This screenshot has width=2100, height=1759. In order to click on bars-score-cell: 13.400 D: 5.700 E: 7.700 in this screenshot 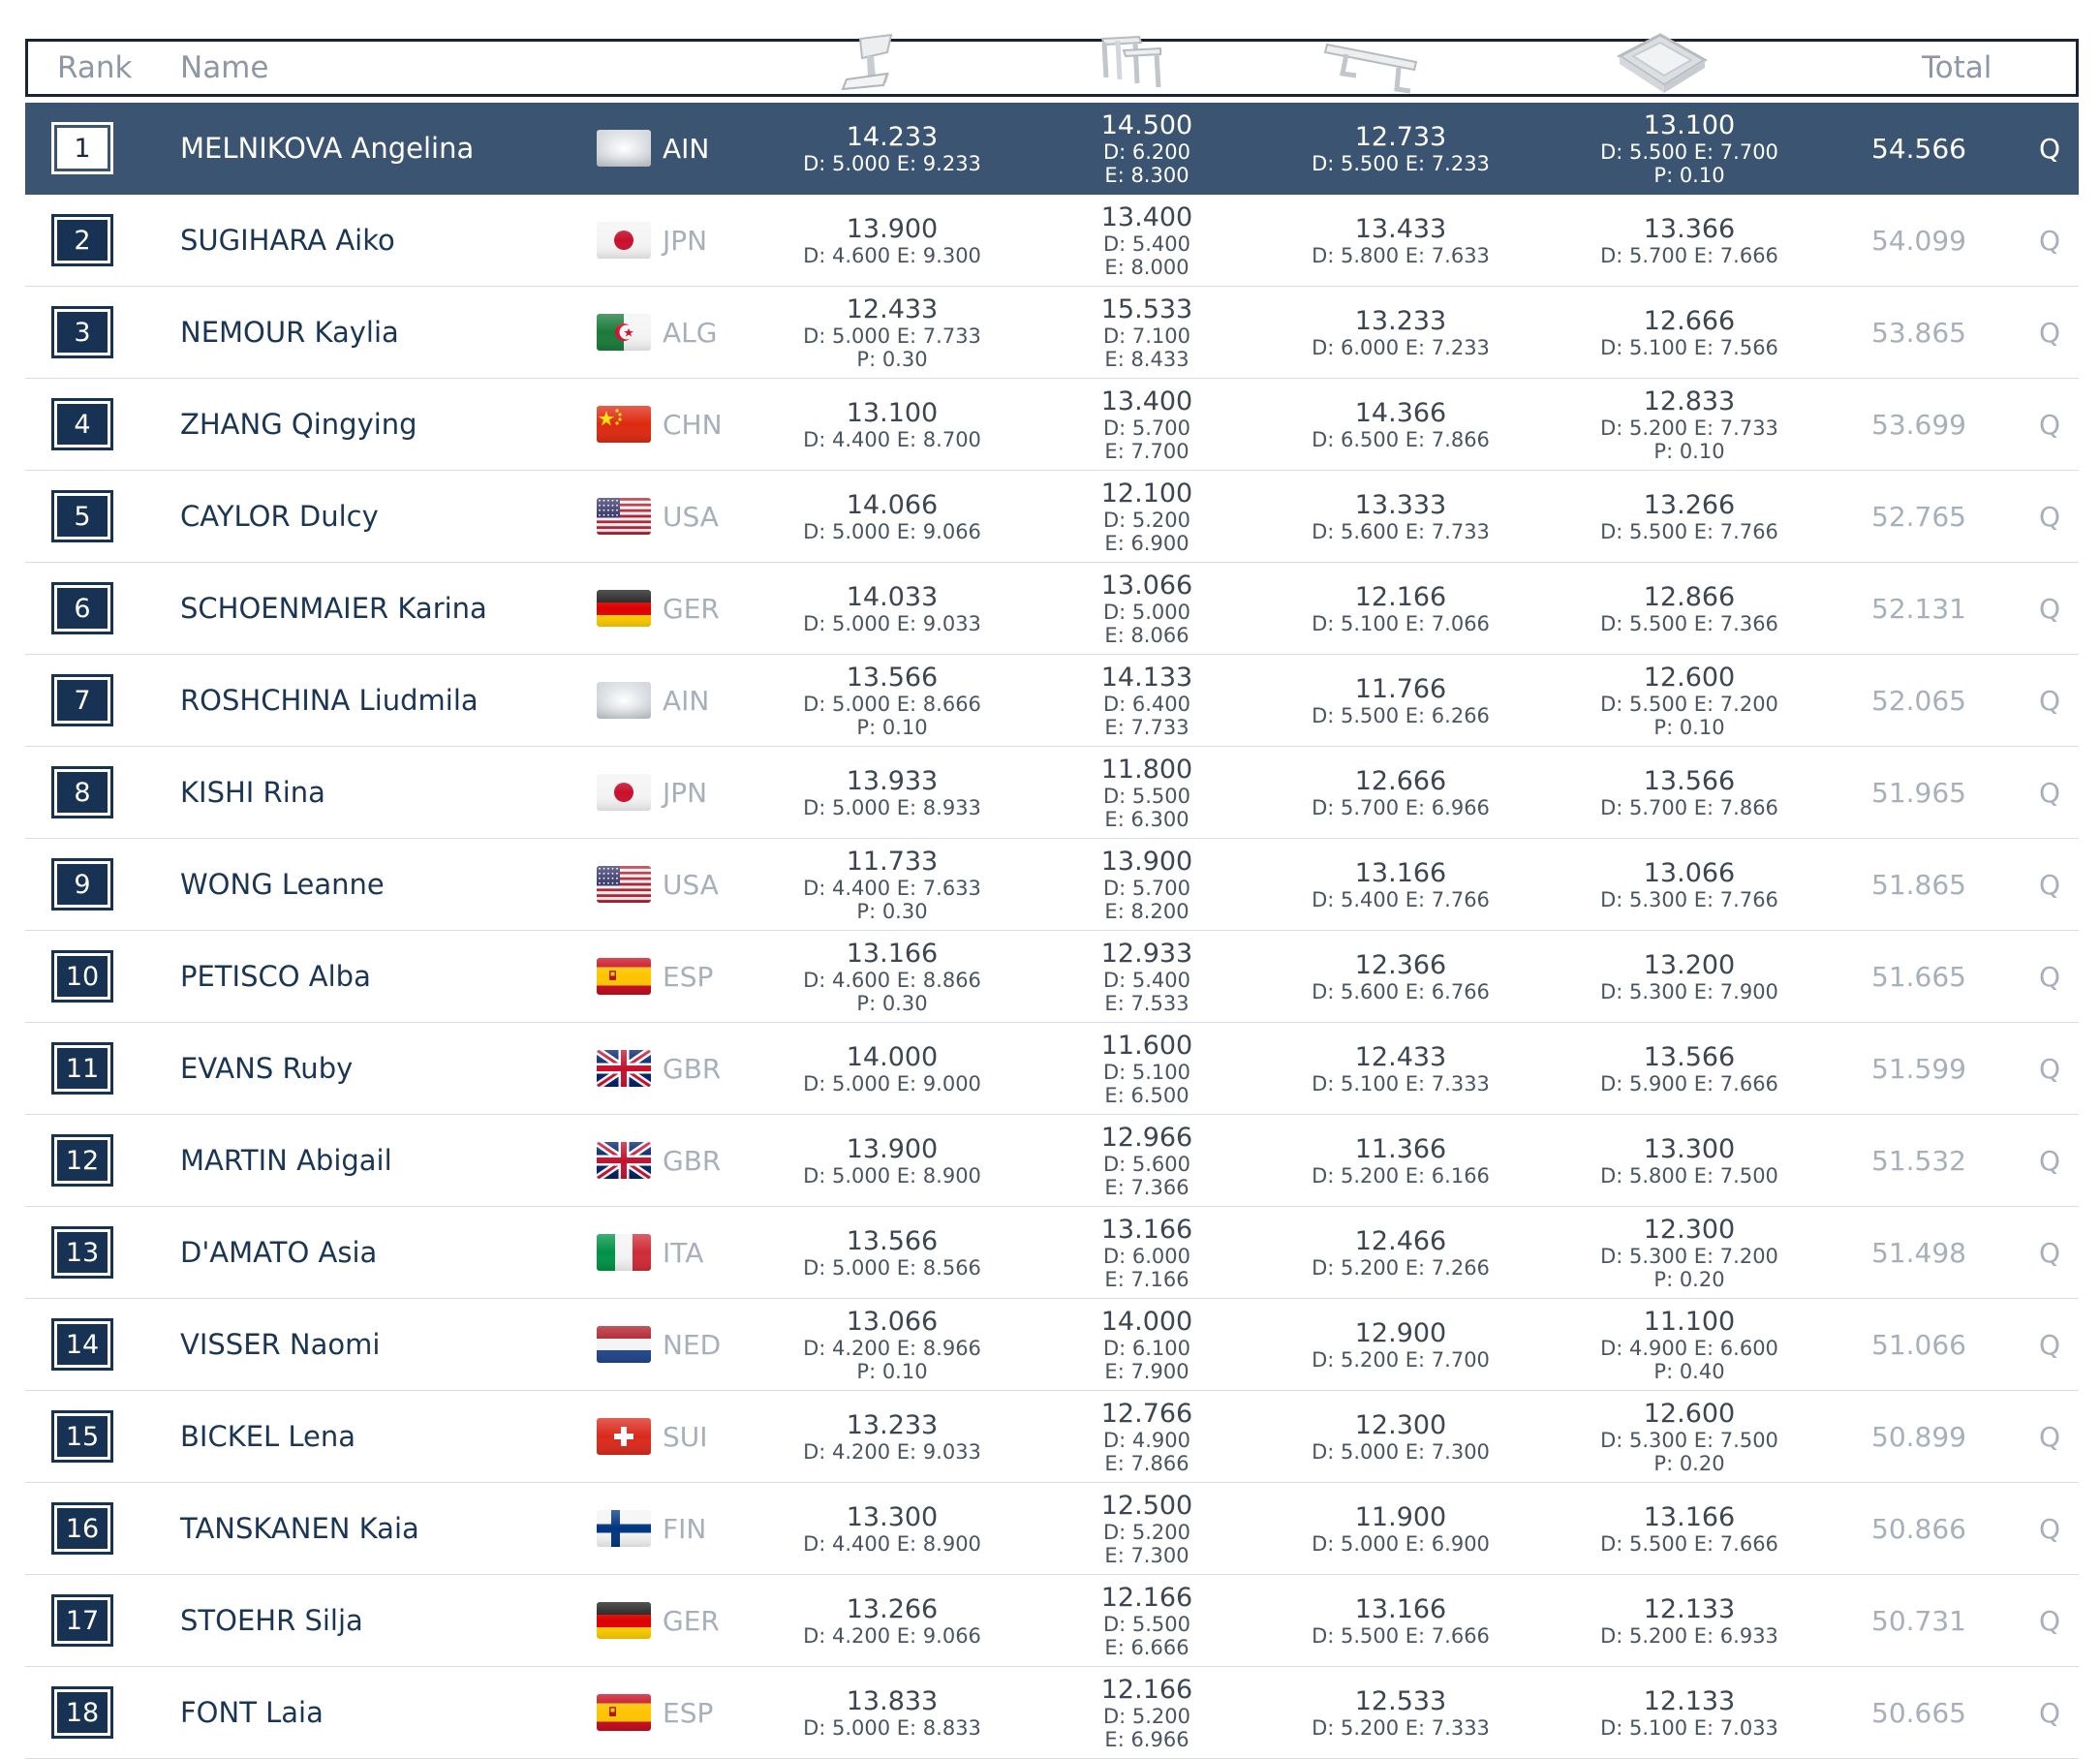, I will do `click(1147, 425)`.